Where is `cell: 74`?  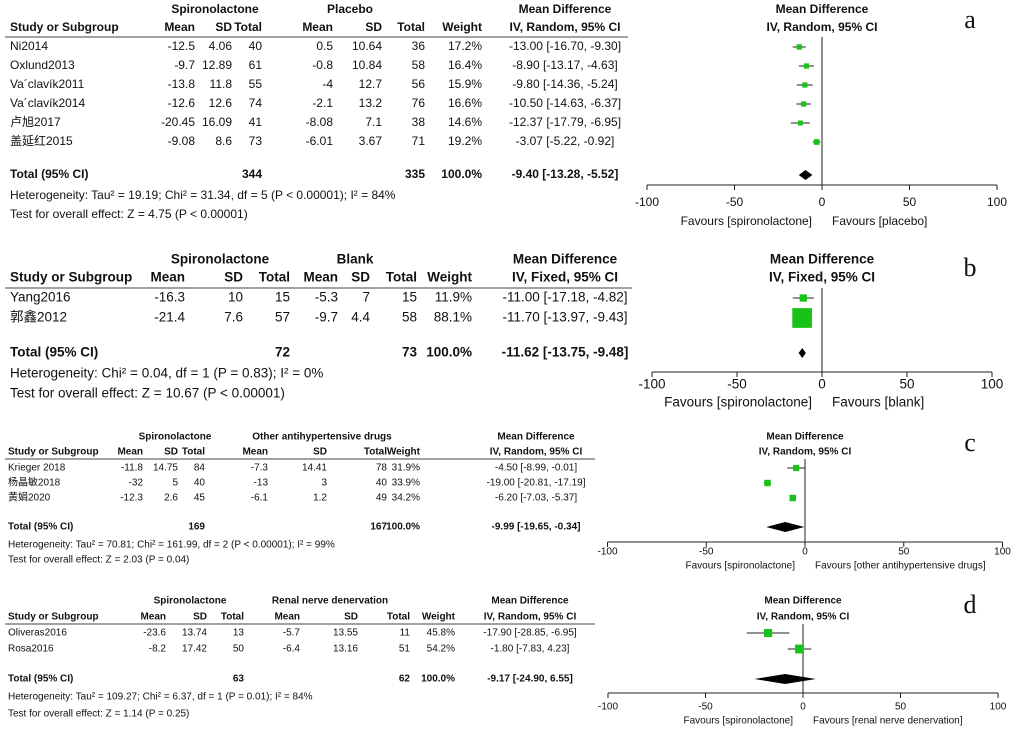 cell: 74 is located at coordinates (256, 103).